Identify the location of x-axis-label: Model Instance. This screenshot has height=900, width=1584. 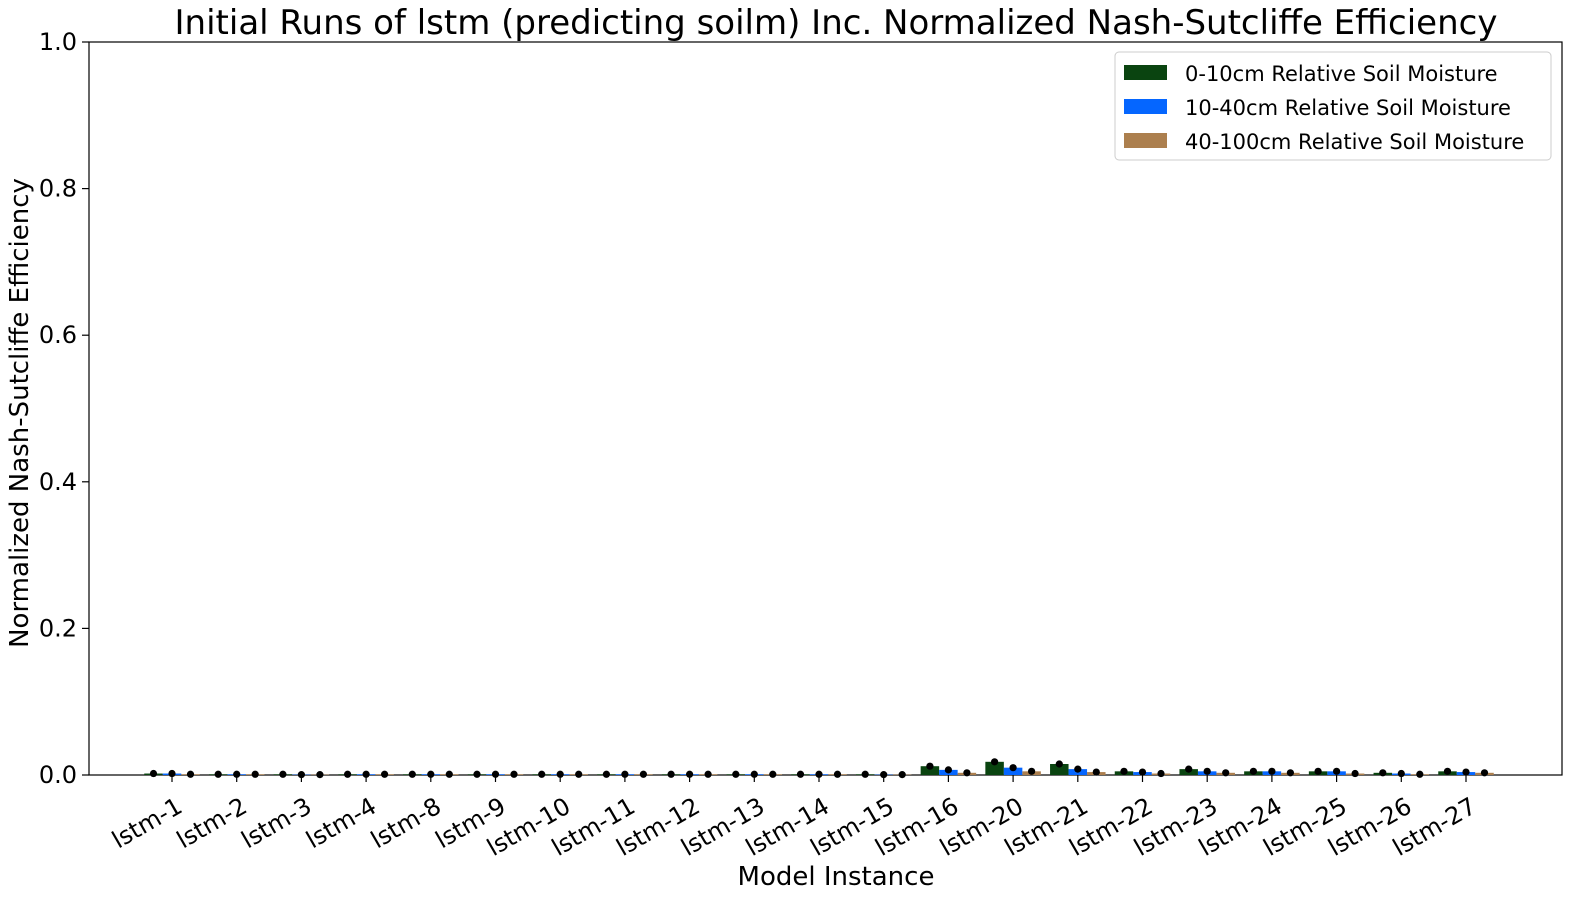
(836, 877).